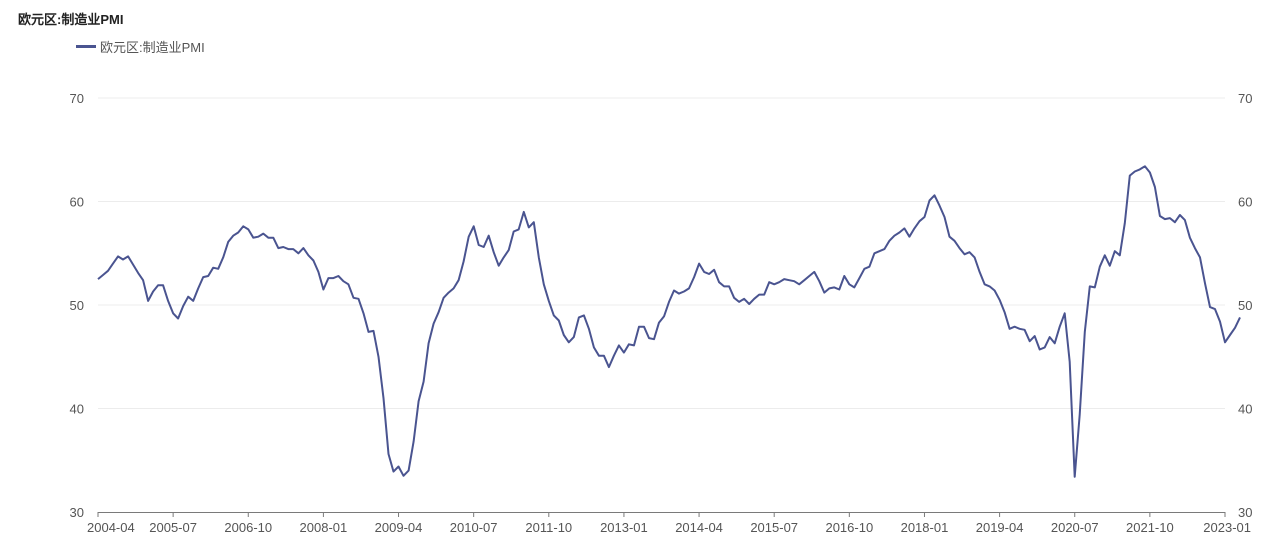 This screenshot has height=546, width=1281. I want to click on x-tick-label: 2010-07, so click(474, 527).